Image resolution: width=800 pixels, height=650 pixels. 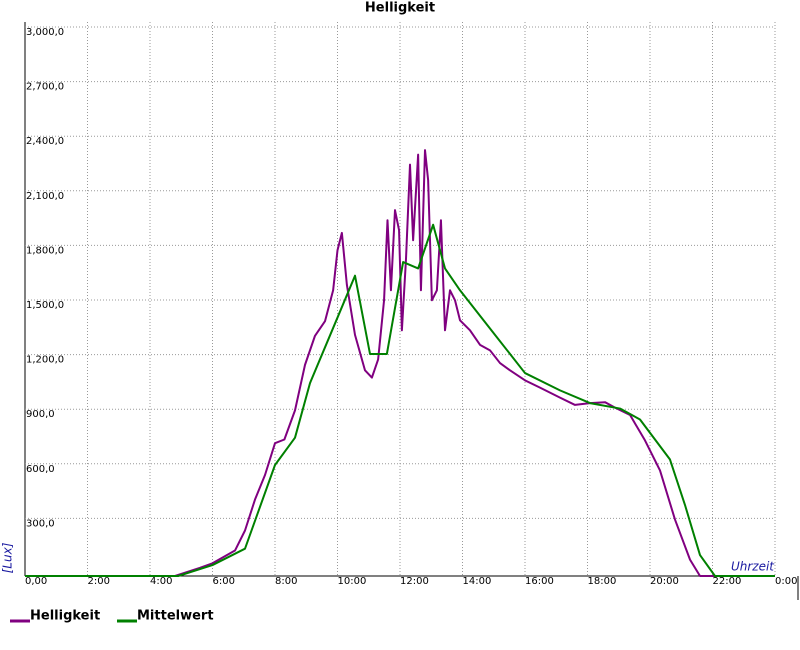 I want to click on y-tick-label: 2,400,0, so click(x=45, y=141).